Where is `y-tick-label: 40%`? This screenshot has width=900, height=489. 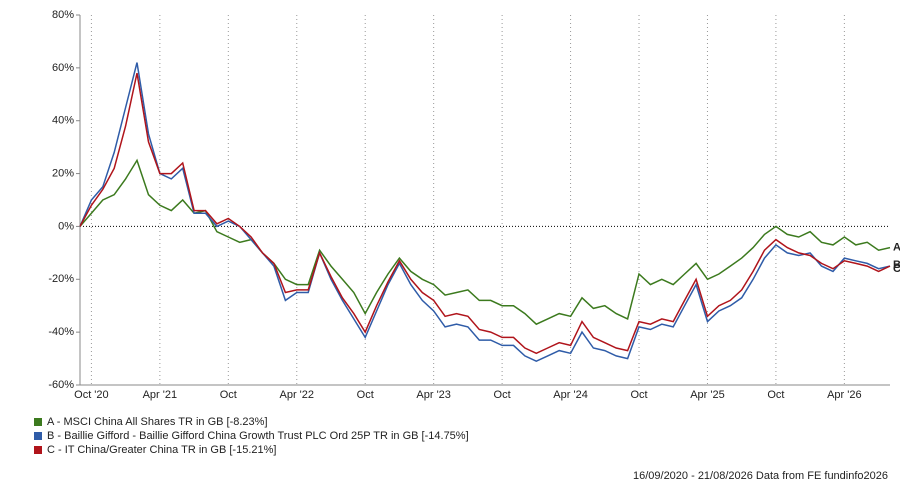 y-tick-label: 40% is located at coordinates (63, 121).